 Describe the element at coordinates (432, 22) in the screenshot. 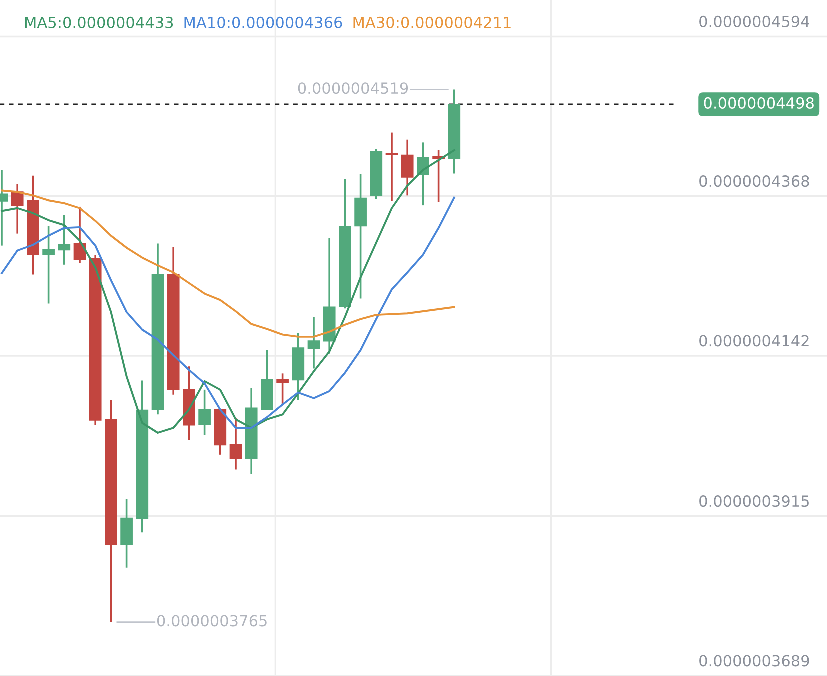

I see `text: MA30:0.0000004211` at that location.